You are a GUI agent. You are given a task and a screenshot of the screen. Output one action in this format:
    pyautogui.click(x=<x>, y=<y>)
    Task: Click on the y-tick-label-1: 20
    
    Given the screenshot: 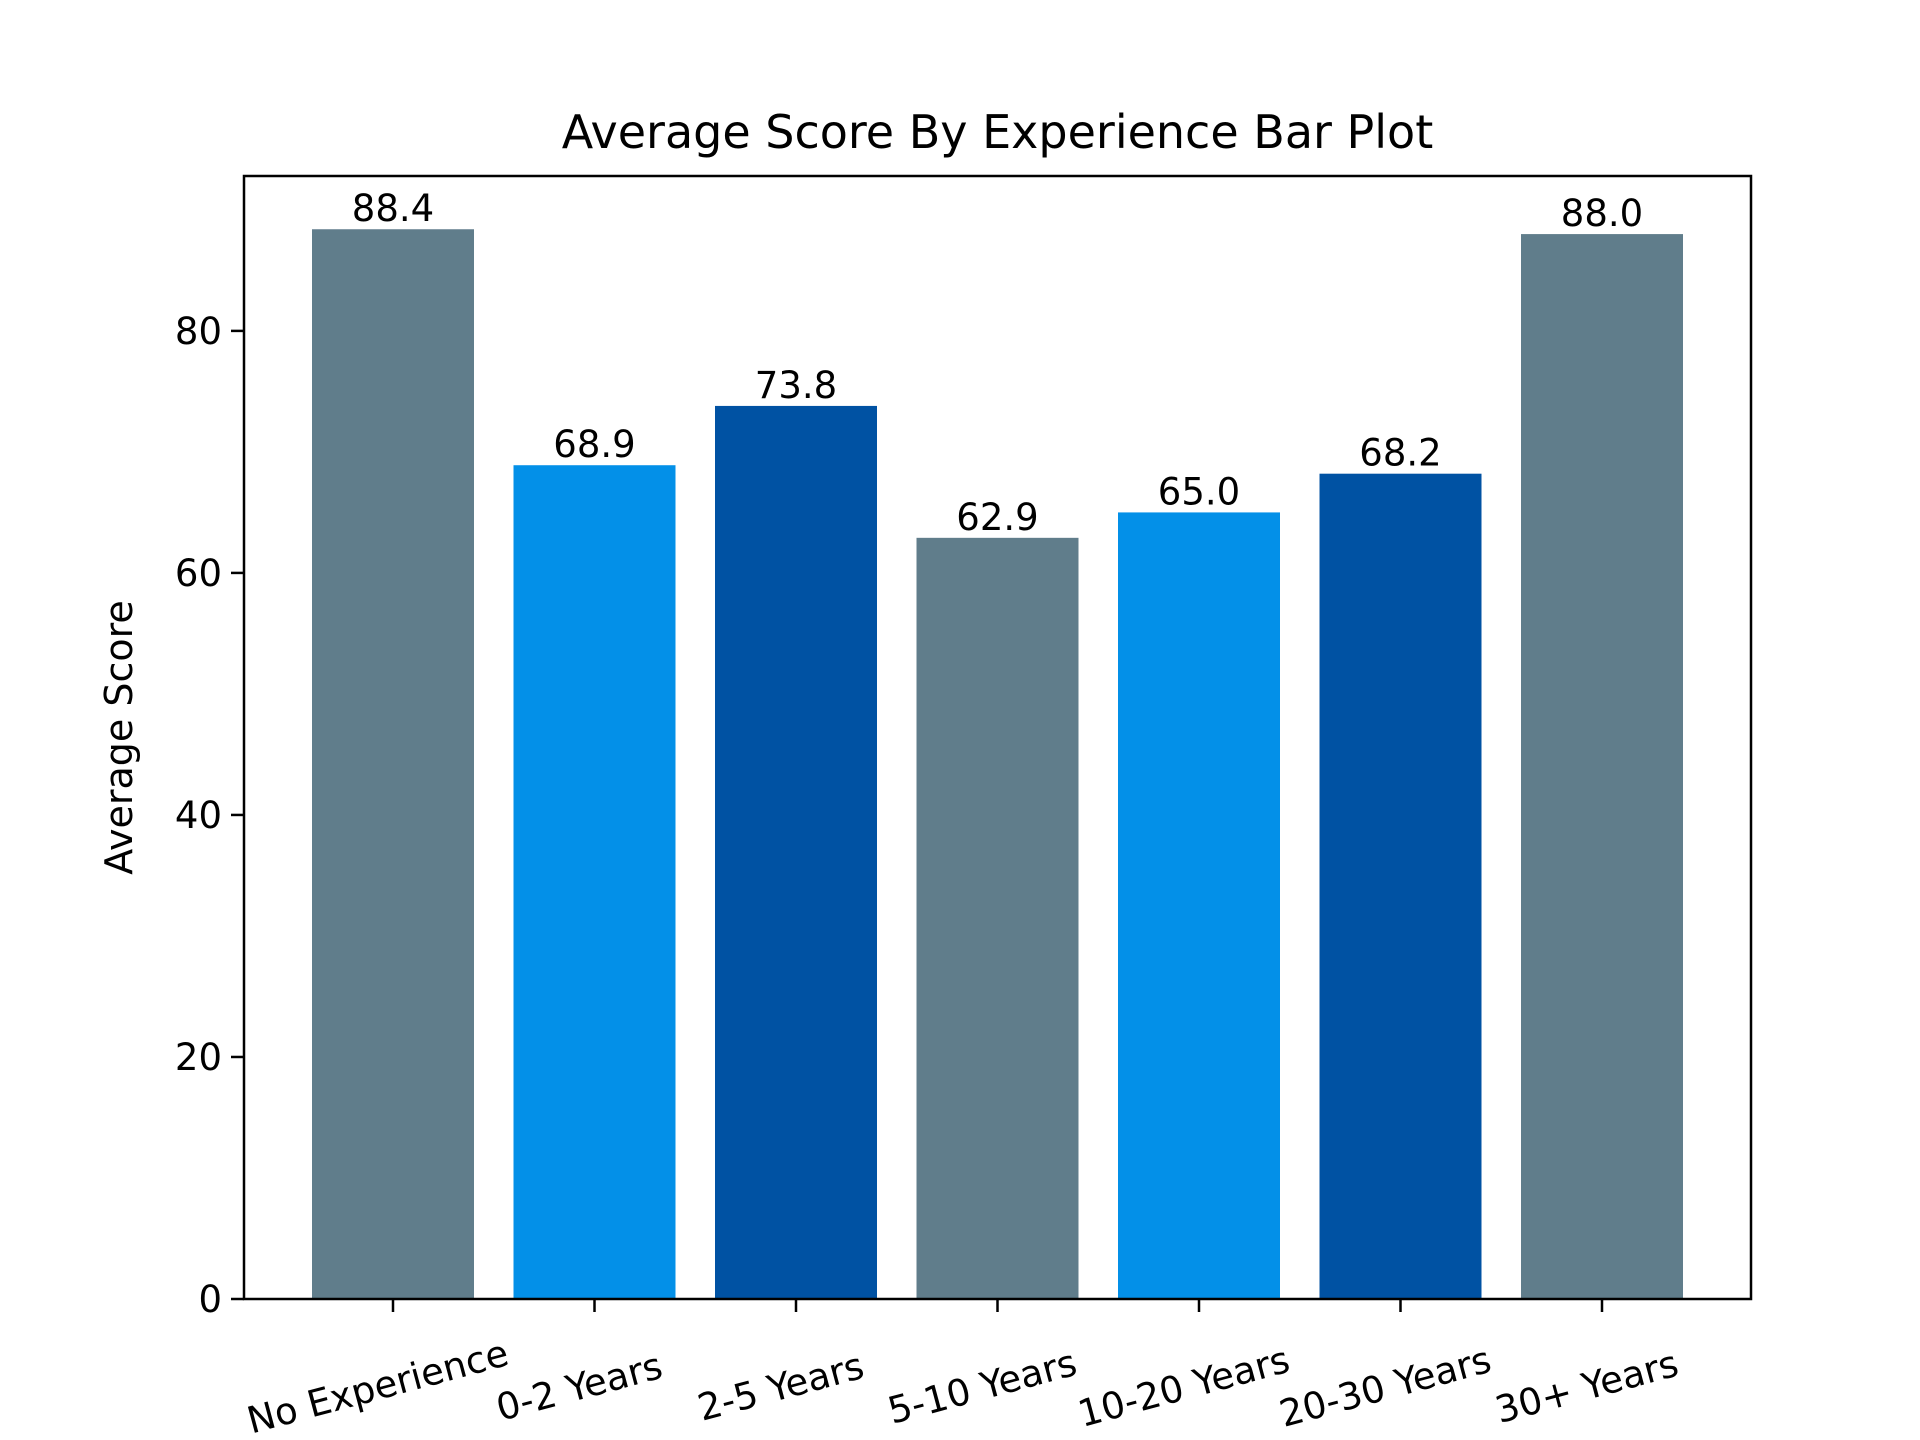 What is the action you would take?
    pyautogui.click(x=198, y=1057)
    